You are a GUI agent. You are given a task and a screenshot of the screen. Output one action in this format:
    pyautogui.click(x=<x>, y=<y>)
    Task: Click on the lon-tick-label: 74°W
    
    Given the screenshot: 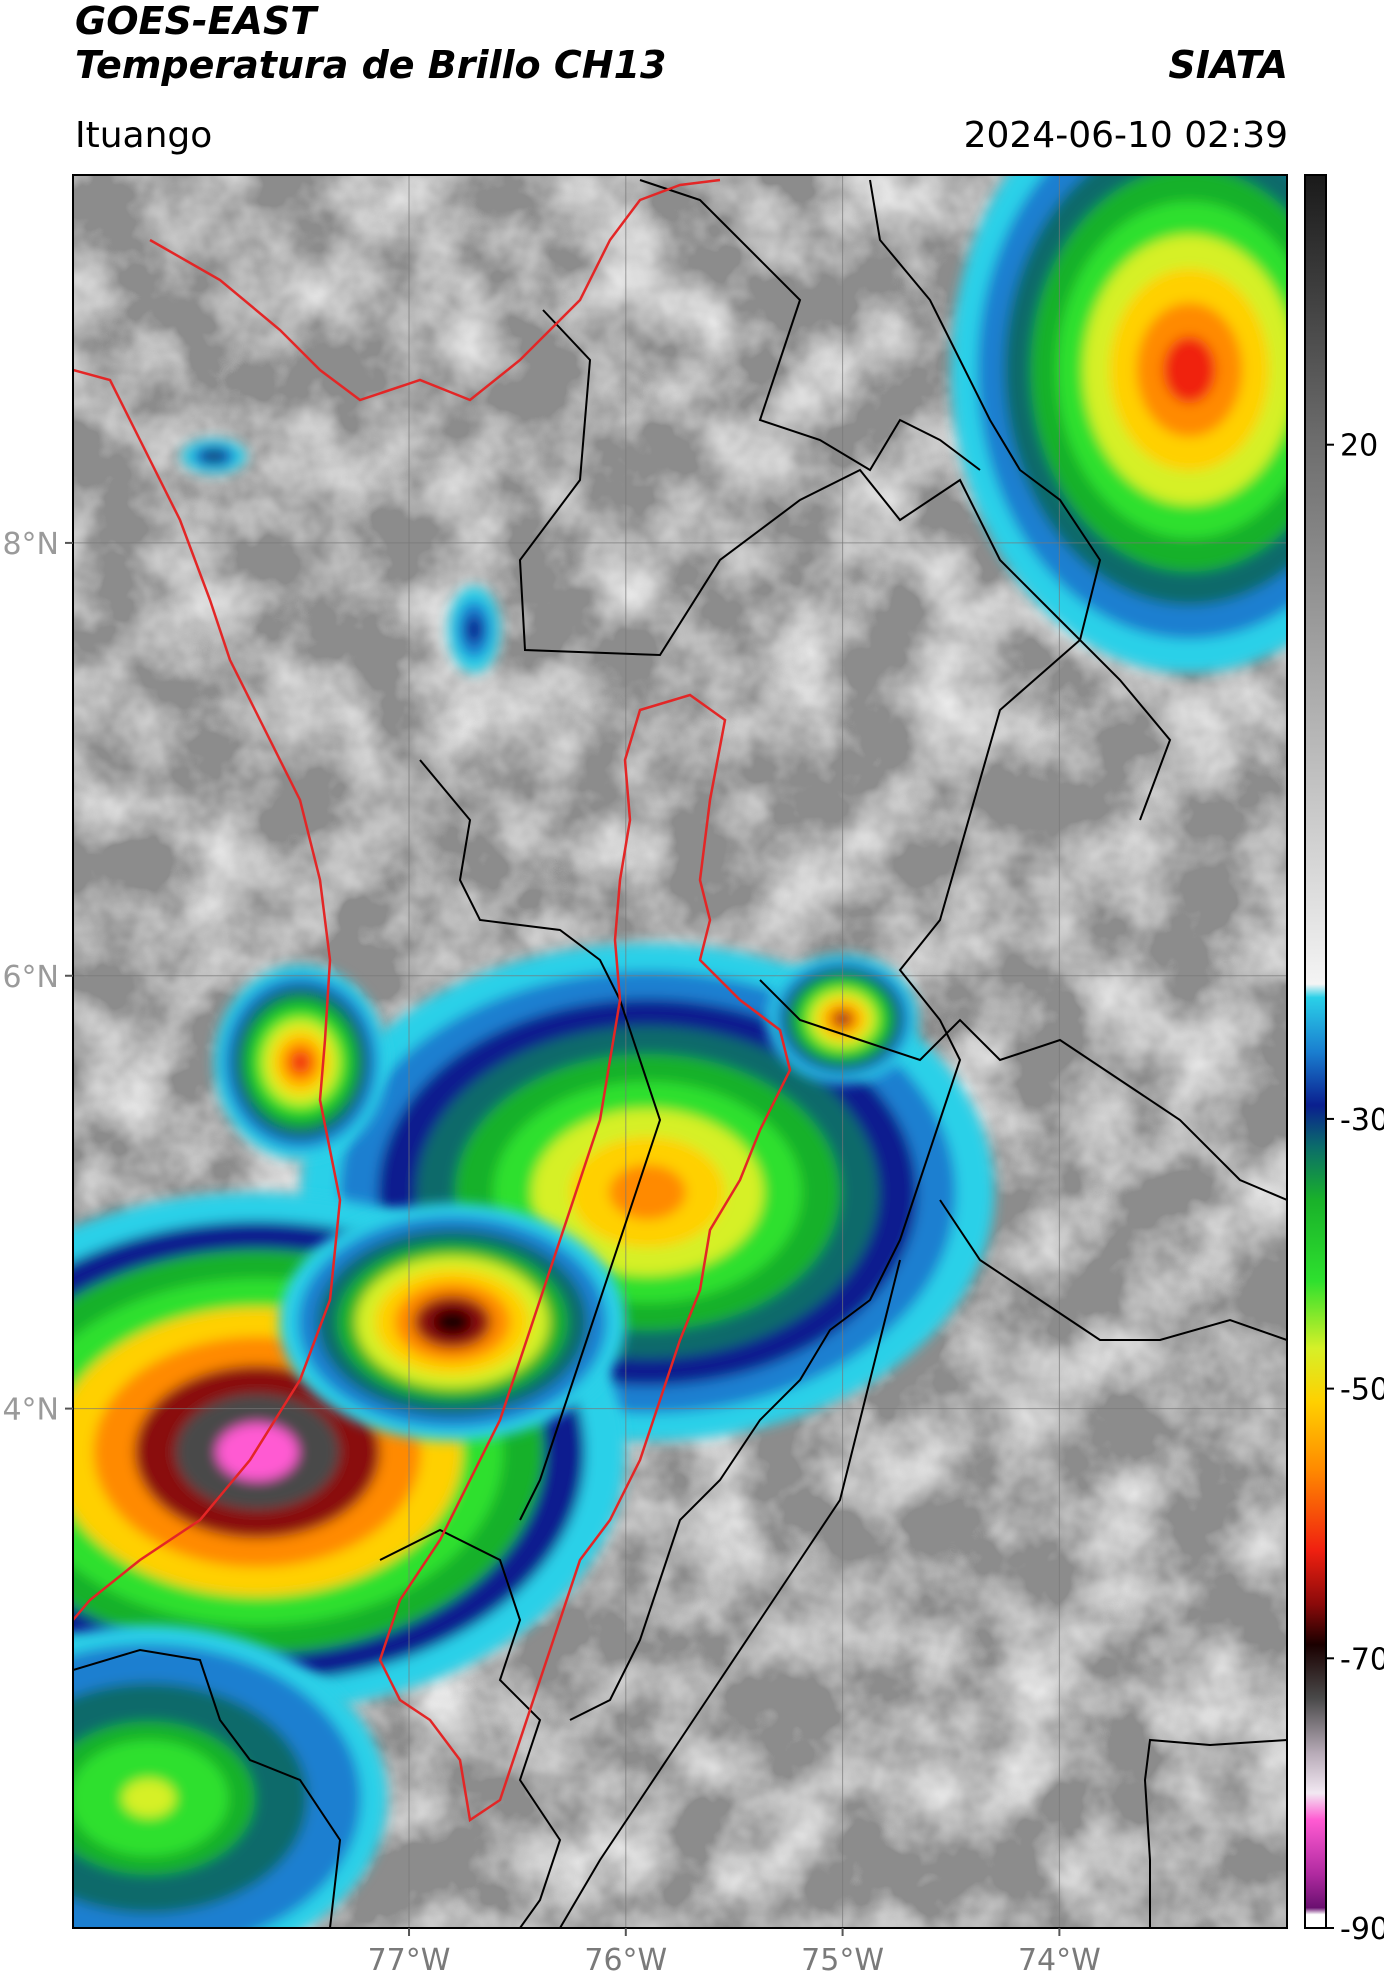 What is the action you would take?
    pyautogui.click(x=1059, y=1960)
    